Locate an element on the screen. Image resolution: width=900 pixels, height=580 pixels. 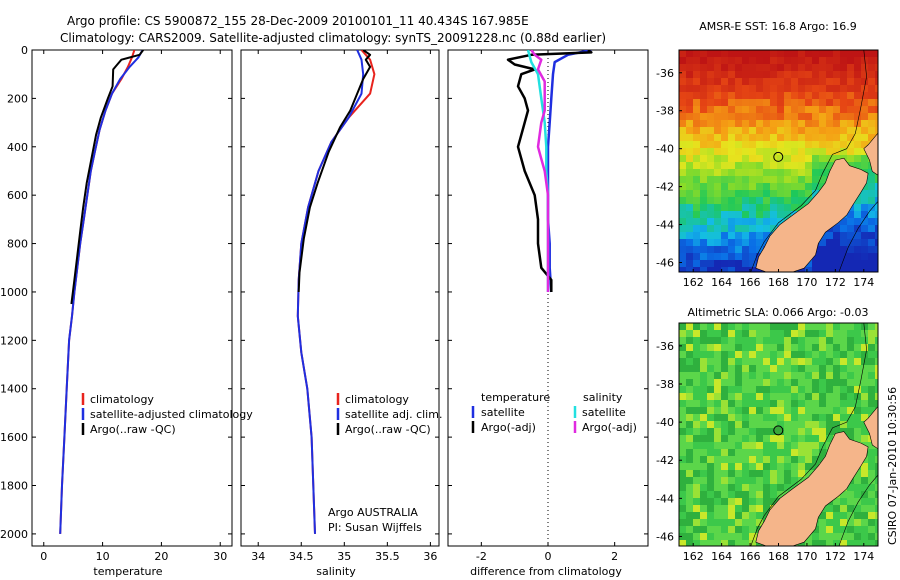
map-x-tick-label: 174 is located at coordinates (863, 282).